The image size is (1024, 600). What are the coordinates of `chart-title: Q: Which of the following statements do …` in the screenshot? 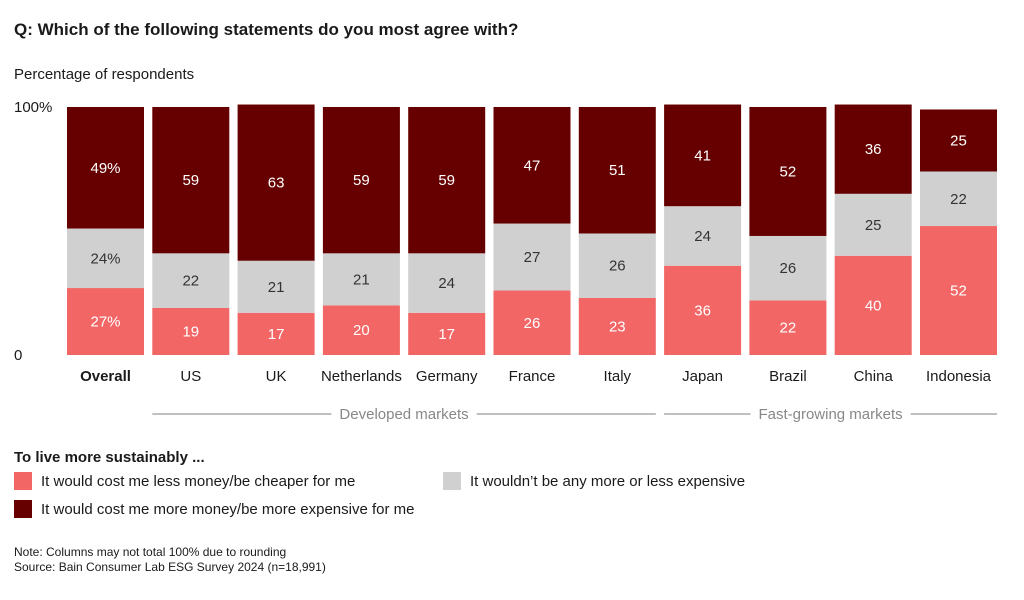 It's located at (266, 29).